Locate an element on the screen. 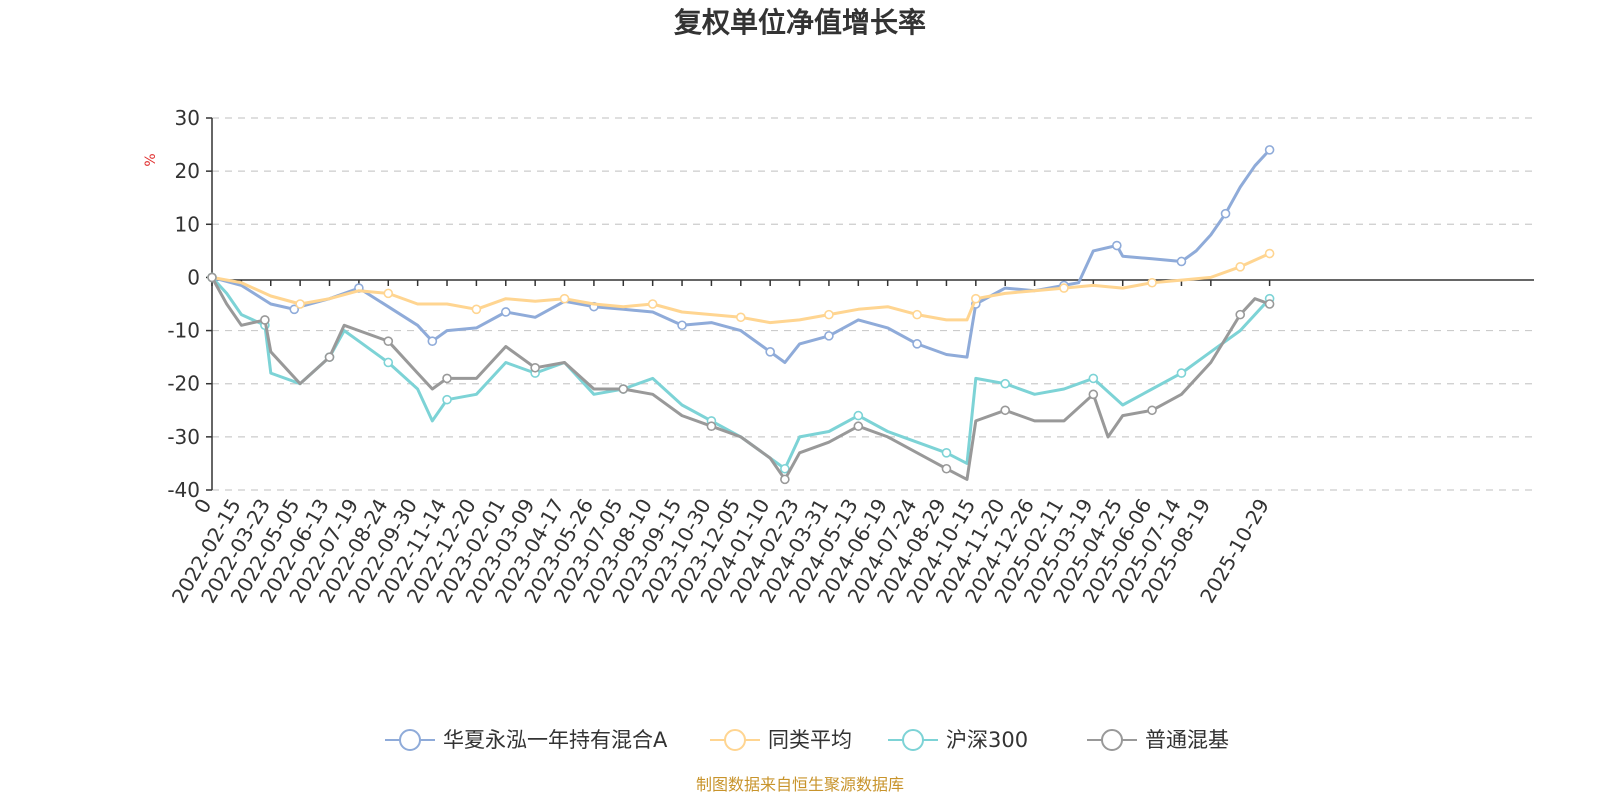 The width and height of the screenshot is (1600, 800). y-axis-unit: % is located at coordinates (151, 159).